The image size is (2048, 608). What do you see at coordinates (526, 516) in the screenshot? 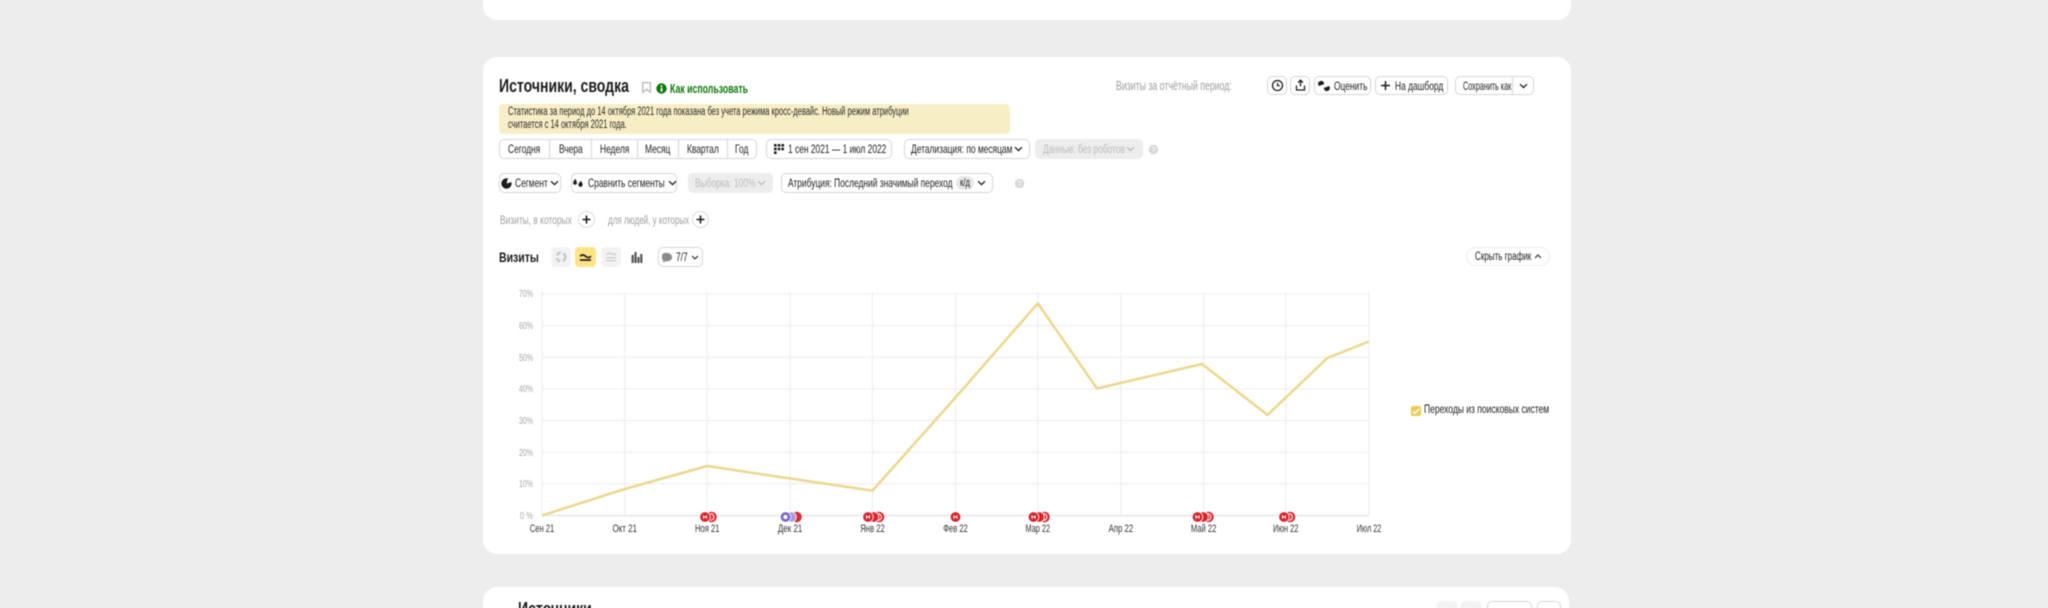
I see `svg-text: 0 %` at bounding box center [526, 516].